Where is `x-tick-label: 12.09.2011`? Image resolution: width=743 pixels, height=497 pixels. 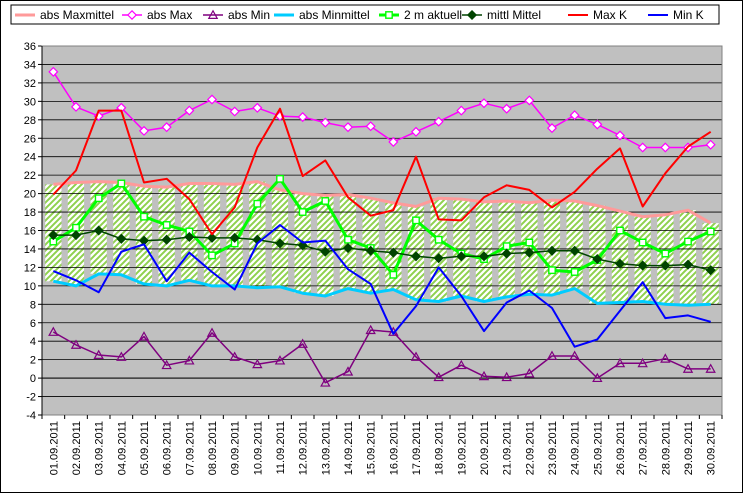 x-tick-label: 12.09.2011 is located at coordinates (304, 448).